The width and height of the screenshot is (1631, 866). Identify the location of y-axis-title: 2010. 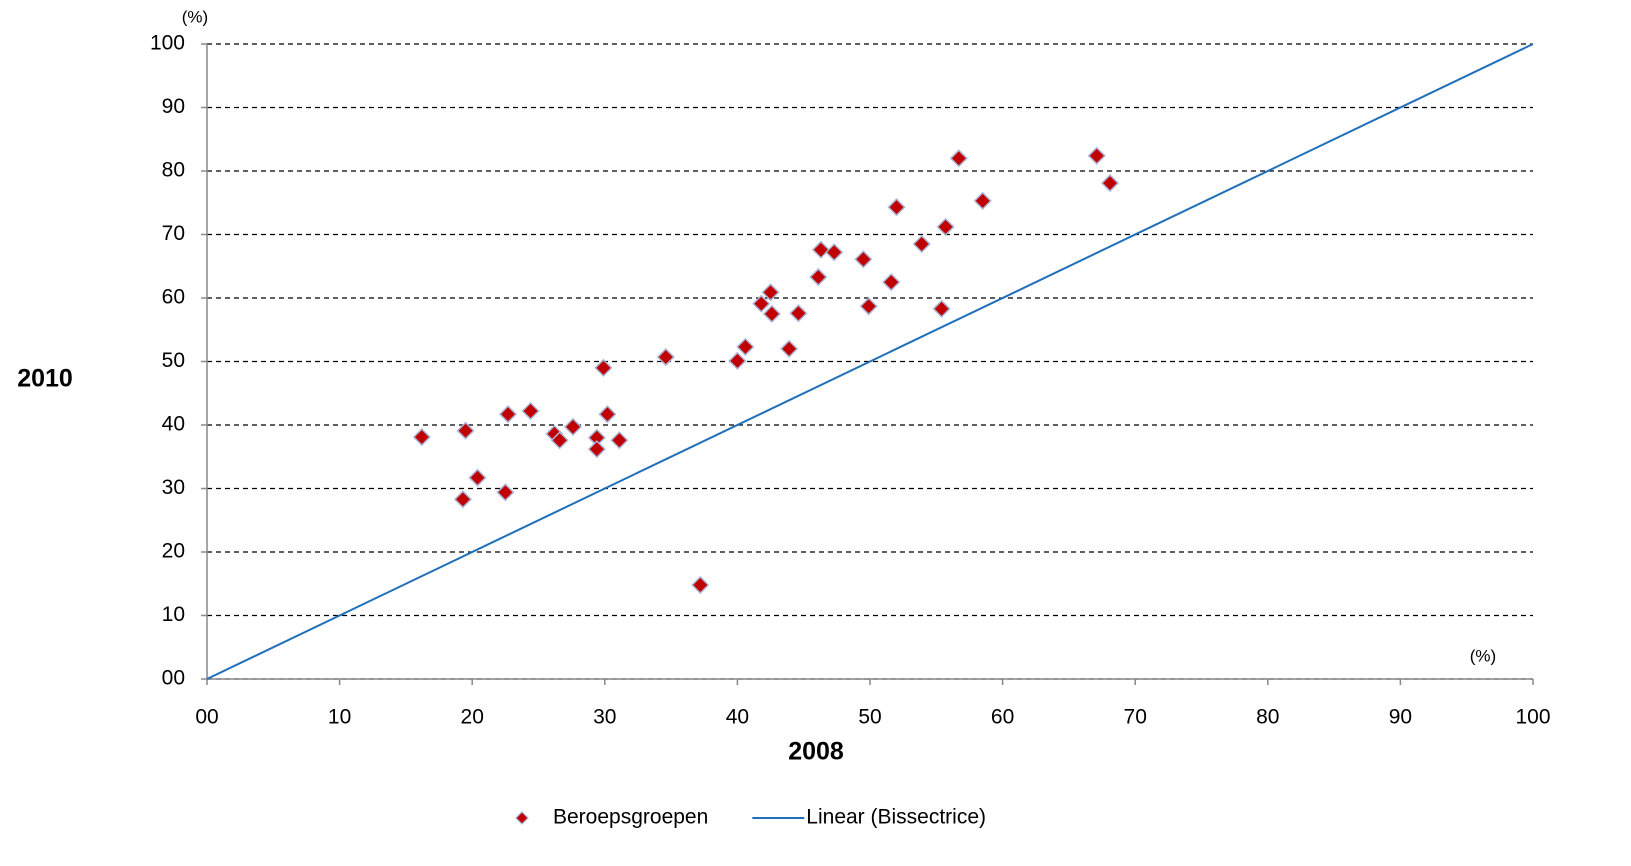
(45, 379).